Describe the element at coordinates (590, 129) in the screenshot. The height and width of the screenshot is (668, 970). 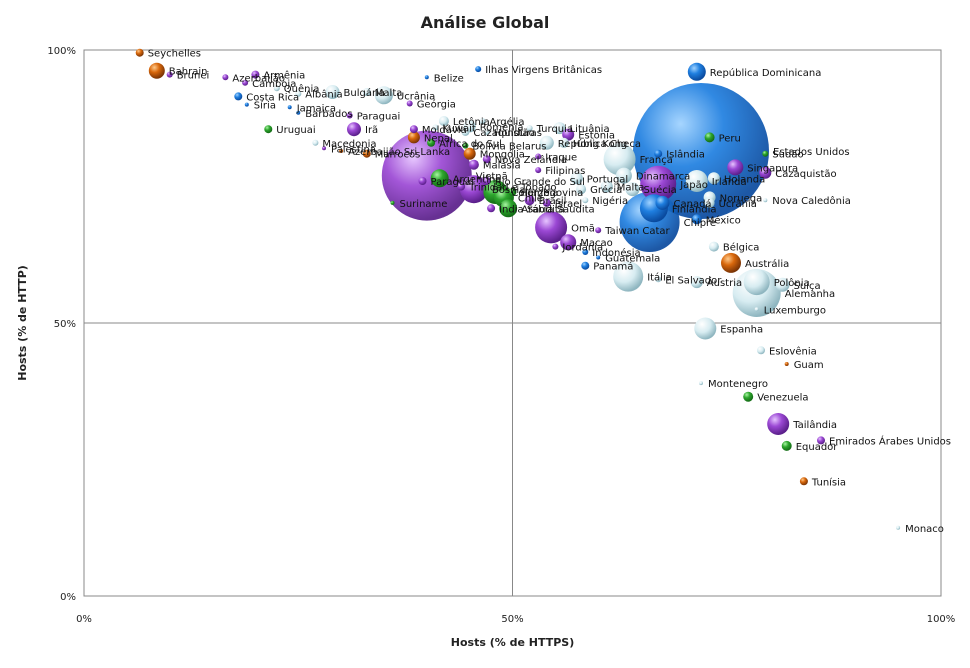
I see `bubble-label: Lituânia` at that location.